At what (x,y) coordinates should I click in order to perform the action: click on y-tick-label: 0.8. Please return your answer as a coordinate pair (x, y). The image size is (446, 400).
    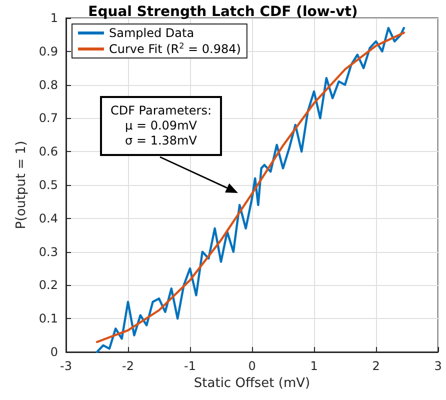
    Looking at the image, I should click on (48, 85).